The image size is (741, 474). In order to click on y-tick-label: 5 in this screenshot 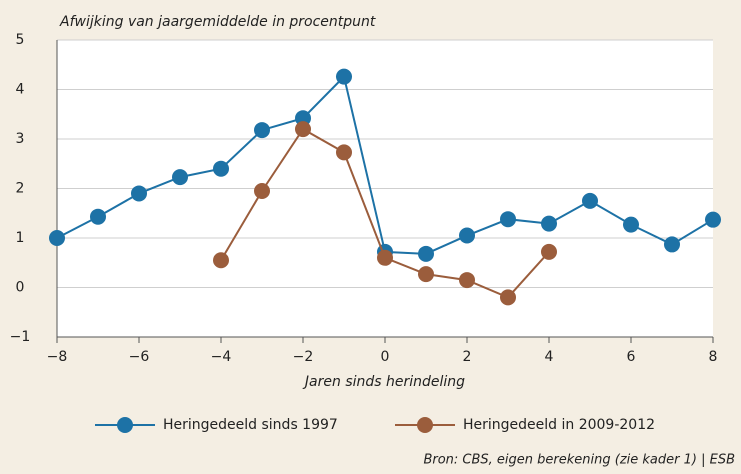, I will do `click(20, 40)`.